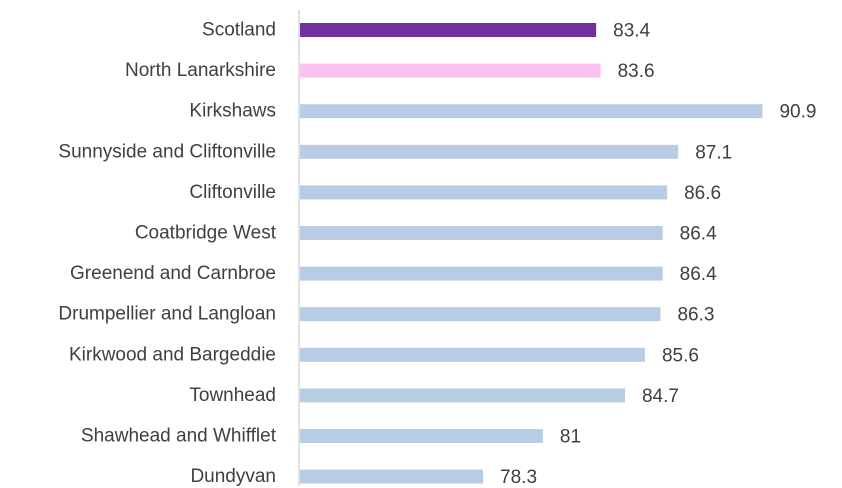 This screenshot has width=842, height=488. What do you see at coordinates (232, 395) in the screenshot?
I see `category-label: Townhead` at bounding box center [232, 395].